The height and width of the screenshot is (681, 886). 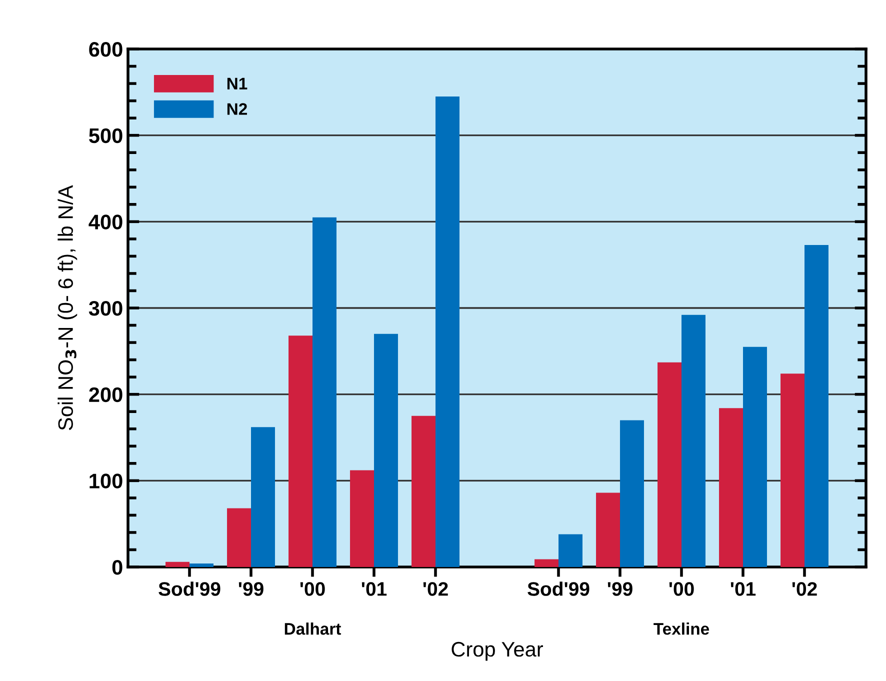 What do you see at coordinates (106, 481) in the screenshot?
I see `y-tick-label: 100` at bounding box center [106, 481].